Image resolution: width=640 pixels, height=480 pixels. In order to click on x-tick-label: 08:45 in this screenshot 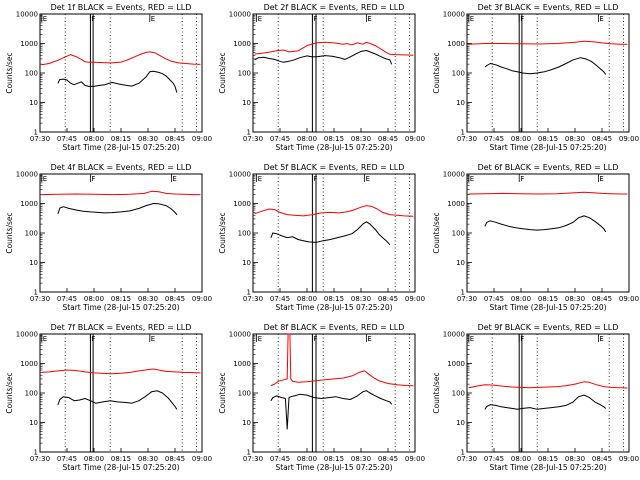, I will do `click(175, 299)`.